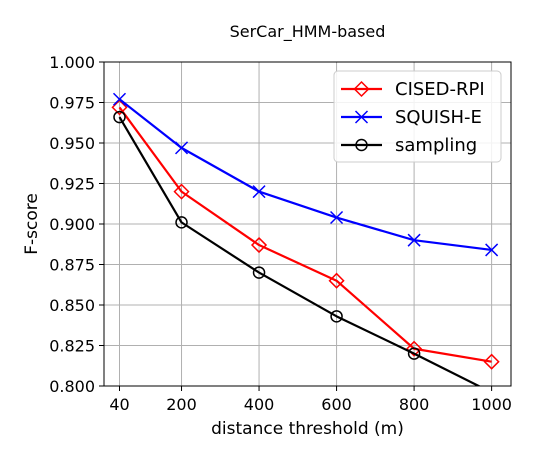 Image resolution: width=534 pixels, height=459 pixels. What do you see at coordinates (72, 386) in the screenshot?
I see `y-tick-label: 0.800` at bounding box center [72, 386].